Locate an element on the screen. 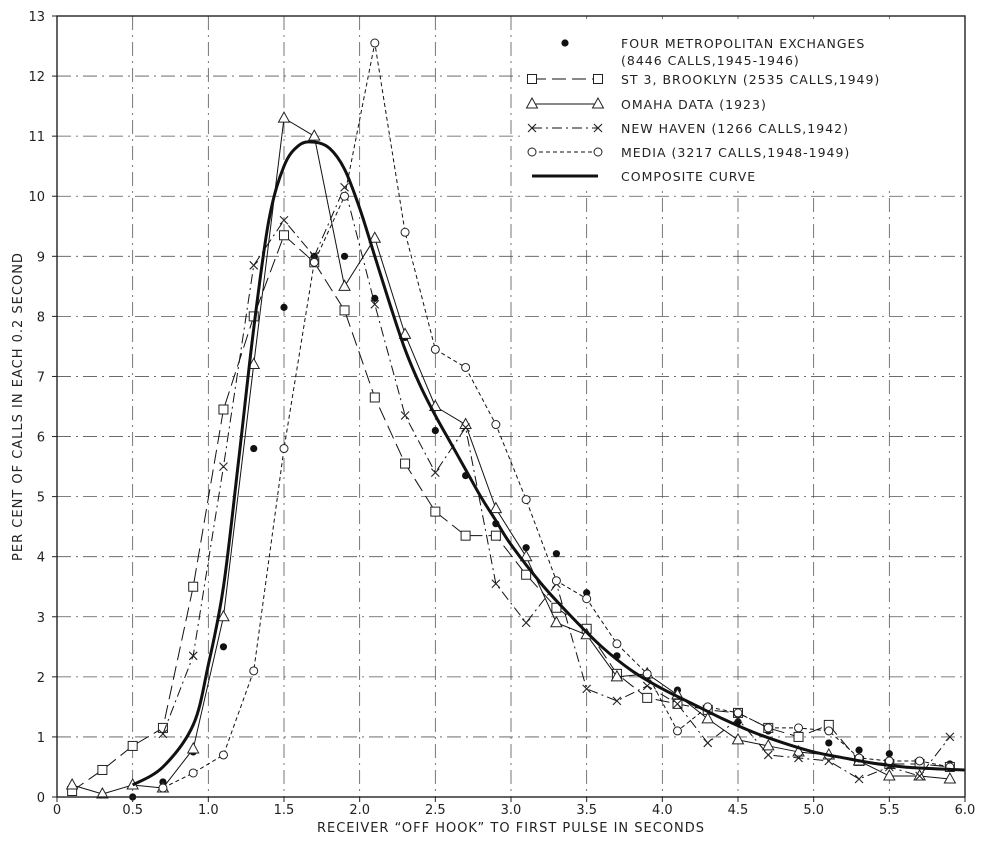  y-tick-label: 10 is located at coordinates (36, 197).